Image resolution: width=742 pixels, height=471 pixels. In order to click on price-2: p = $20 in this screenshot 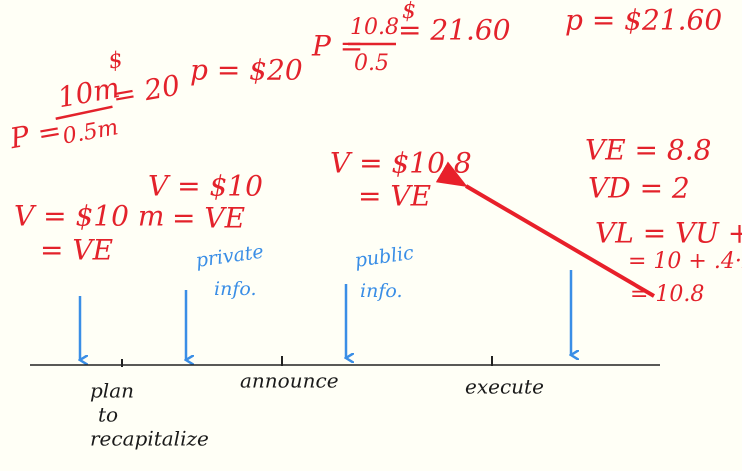, I will do `click(246, 70)`.